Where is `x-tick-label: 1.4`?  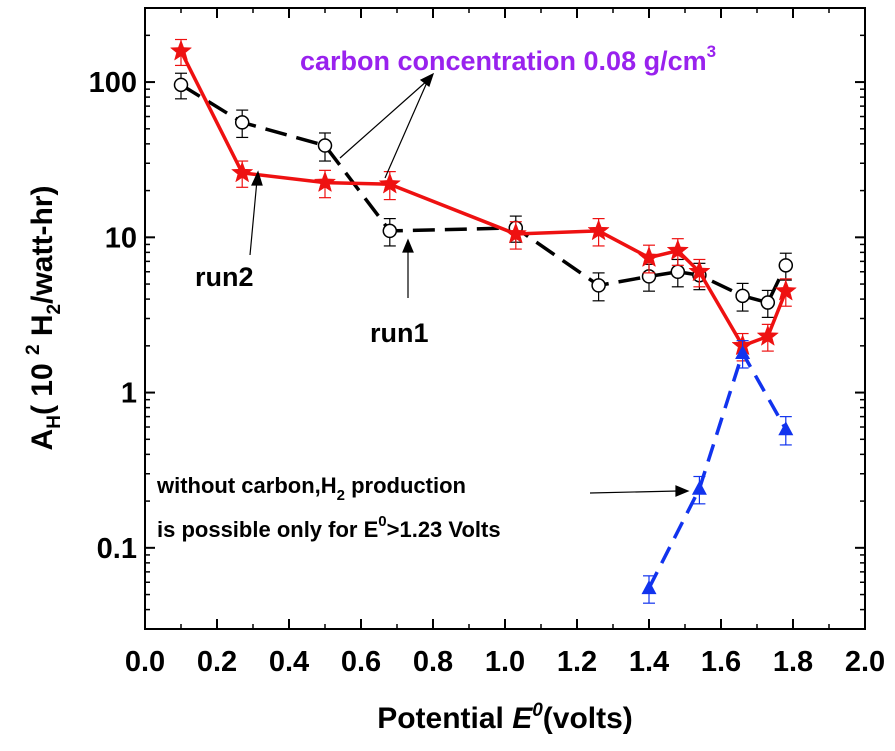
x-tick-label: 1.4 is located at coordinates (649, 662).